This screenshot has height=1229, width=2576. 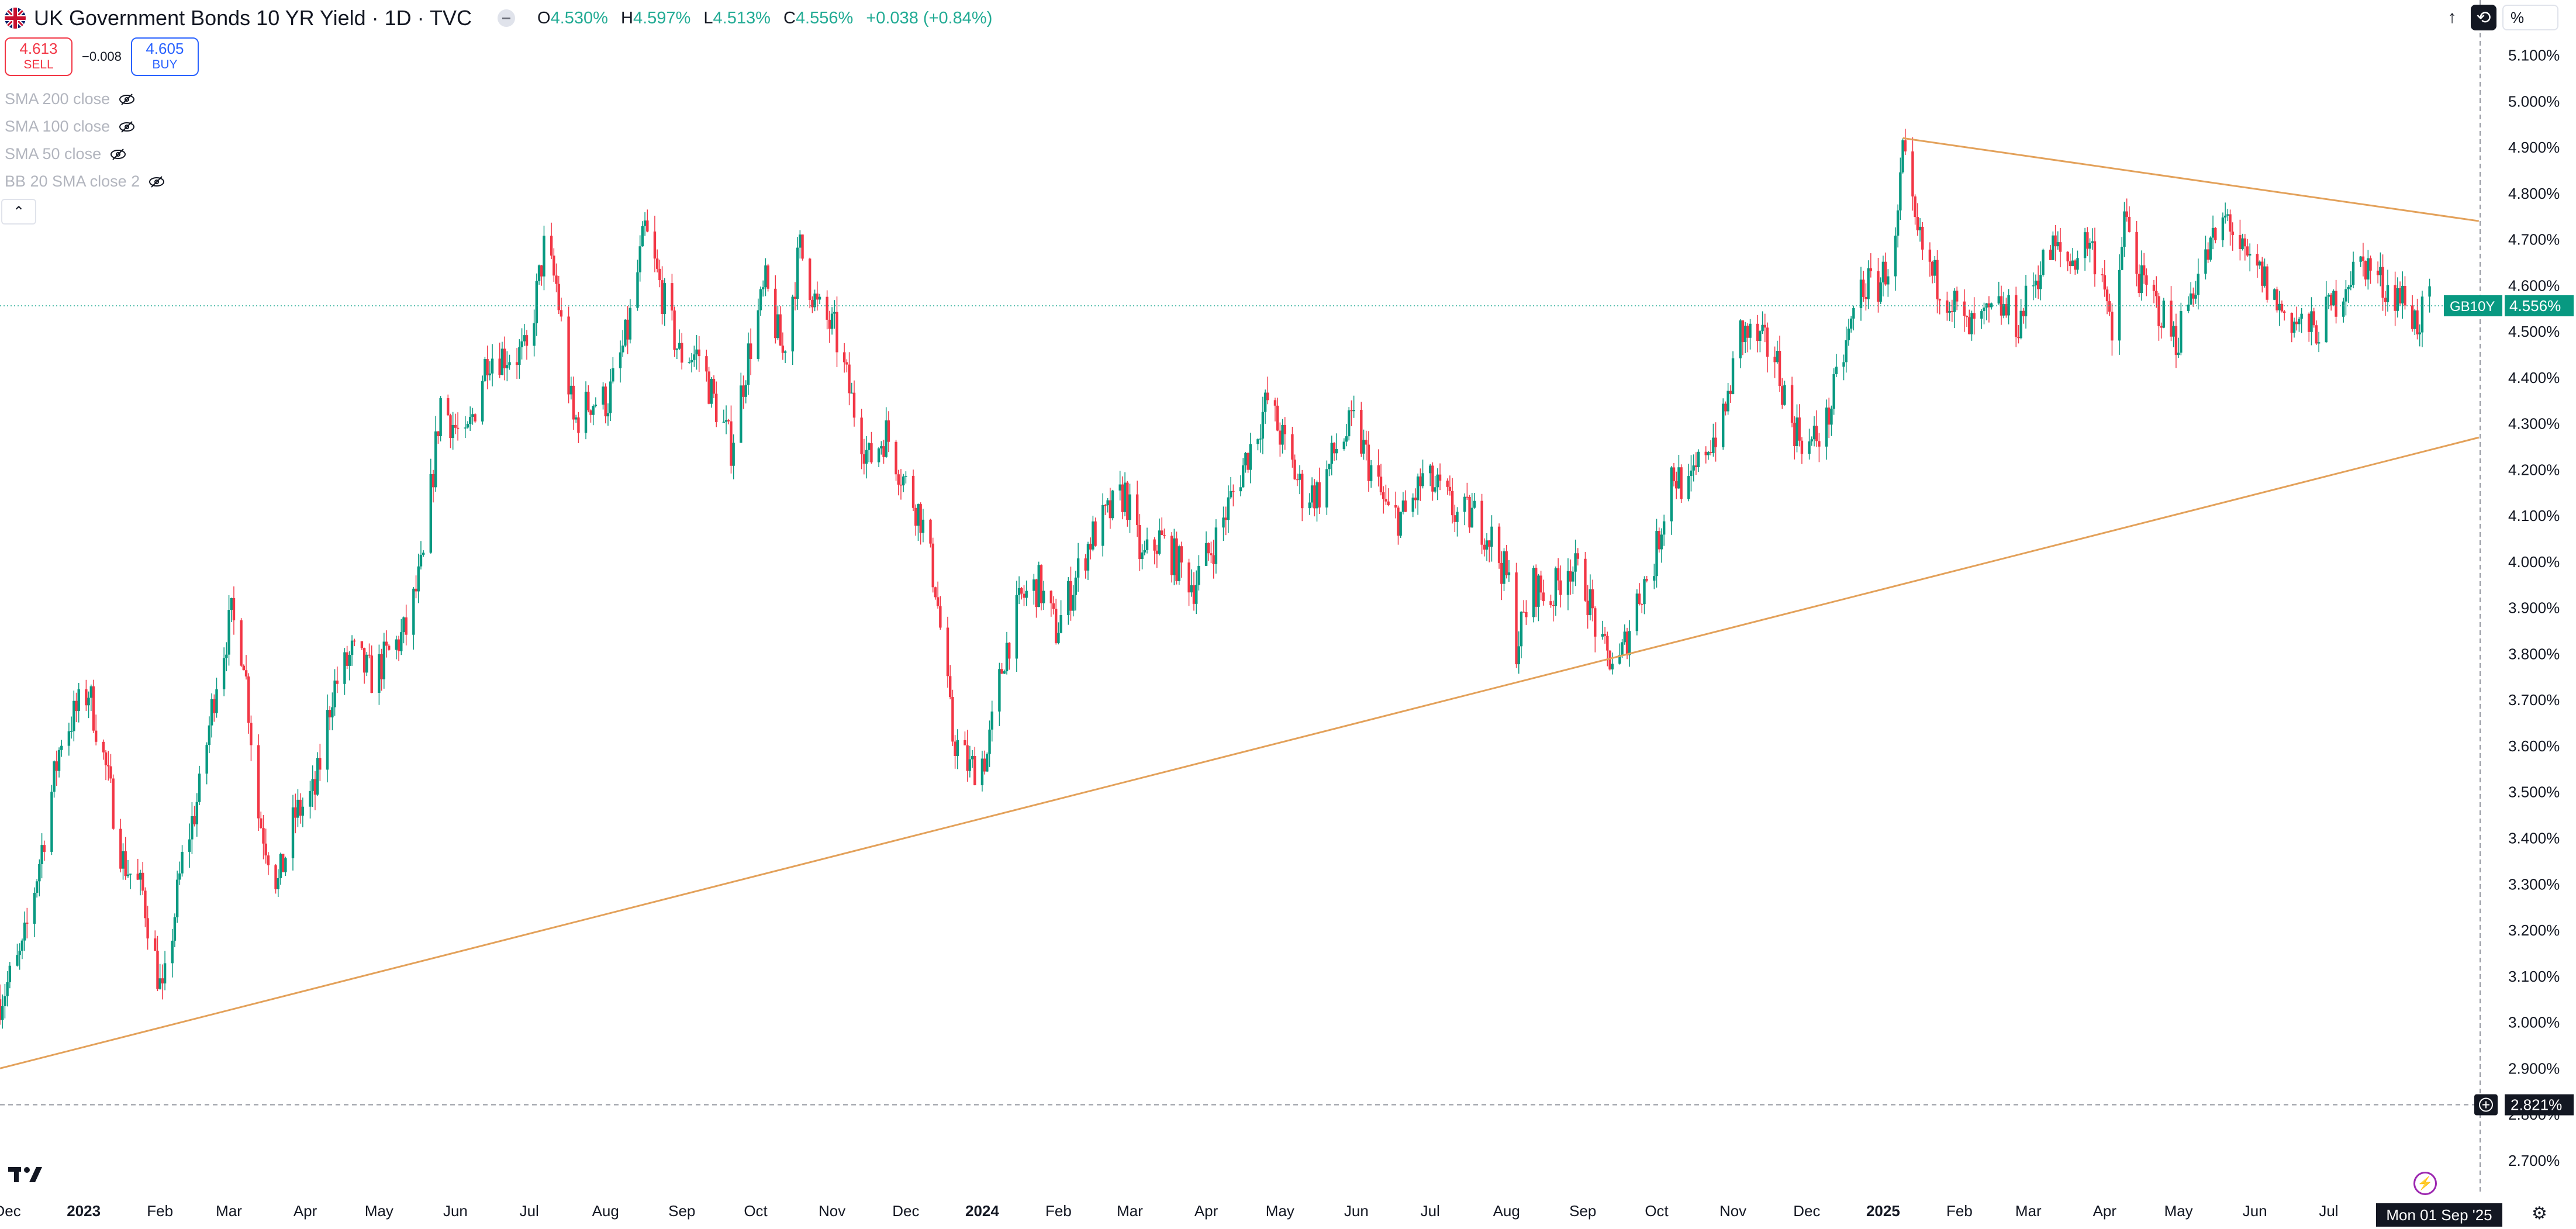 What do you see at coordinates (53, 154) in the screenshot?
I see `indicator-label: SMA 50 close` at bounding box center [53, 154].